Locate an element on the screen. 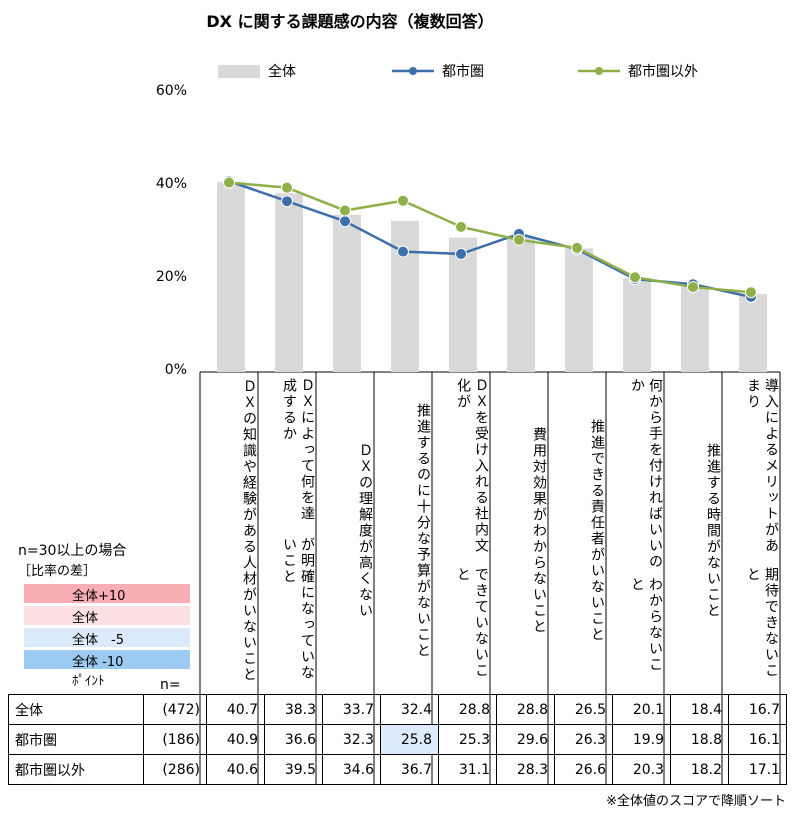  table-cell: 40.7 is located at coordinates (235, 709).